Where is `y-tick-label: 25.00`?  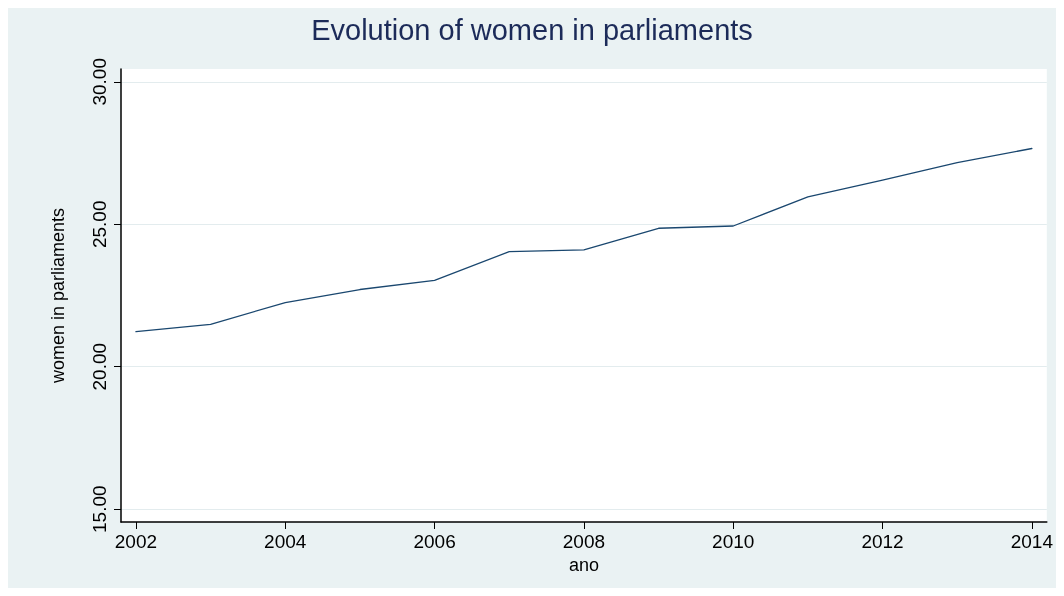 y-tick-label: 25.00 is located at coordinates (99, 224).